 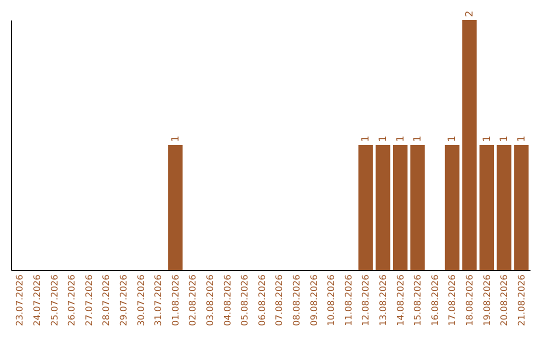 I want to click on x-tick-label: 12.08.2026, so click(x=367, y=300).